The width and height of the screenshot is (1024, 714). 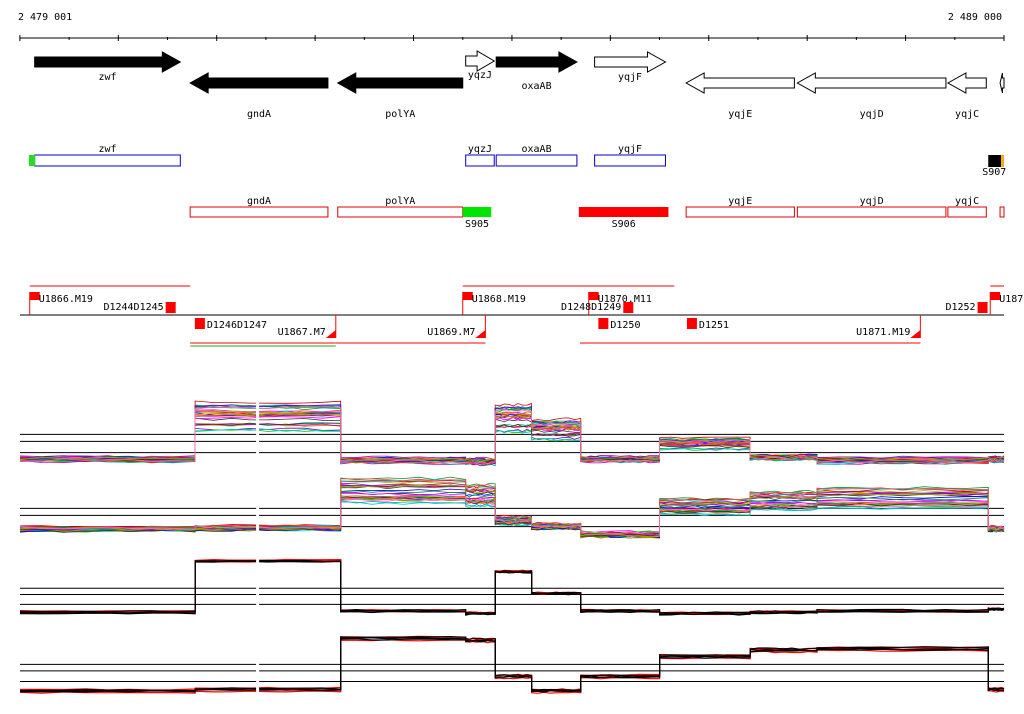 What do you see at coordinates (107, 77) in the screenshot?
I see `gene-label-zwf: zwf` at bounding box center [107, 77].